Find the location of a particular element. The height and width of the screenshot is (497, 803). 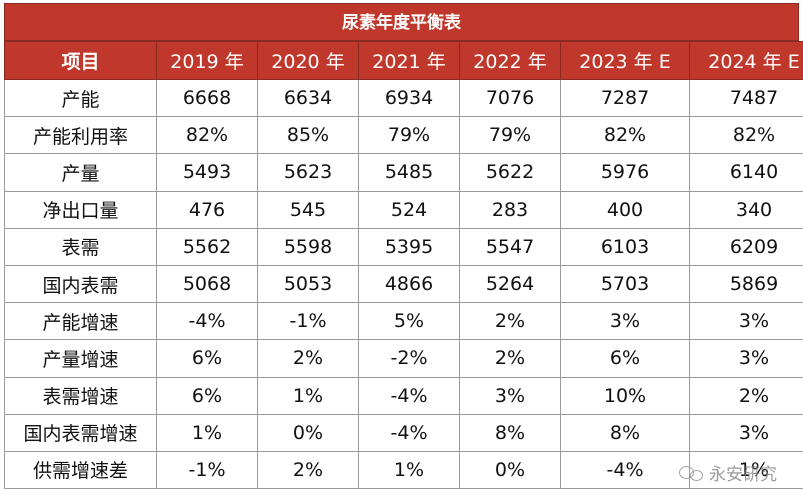

table-row: 表需增速 6% 1% -4% 3% 10% 2% is located at coordinates (403, 395).